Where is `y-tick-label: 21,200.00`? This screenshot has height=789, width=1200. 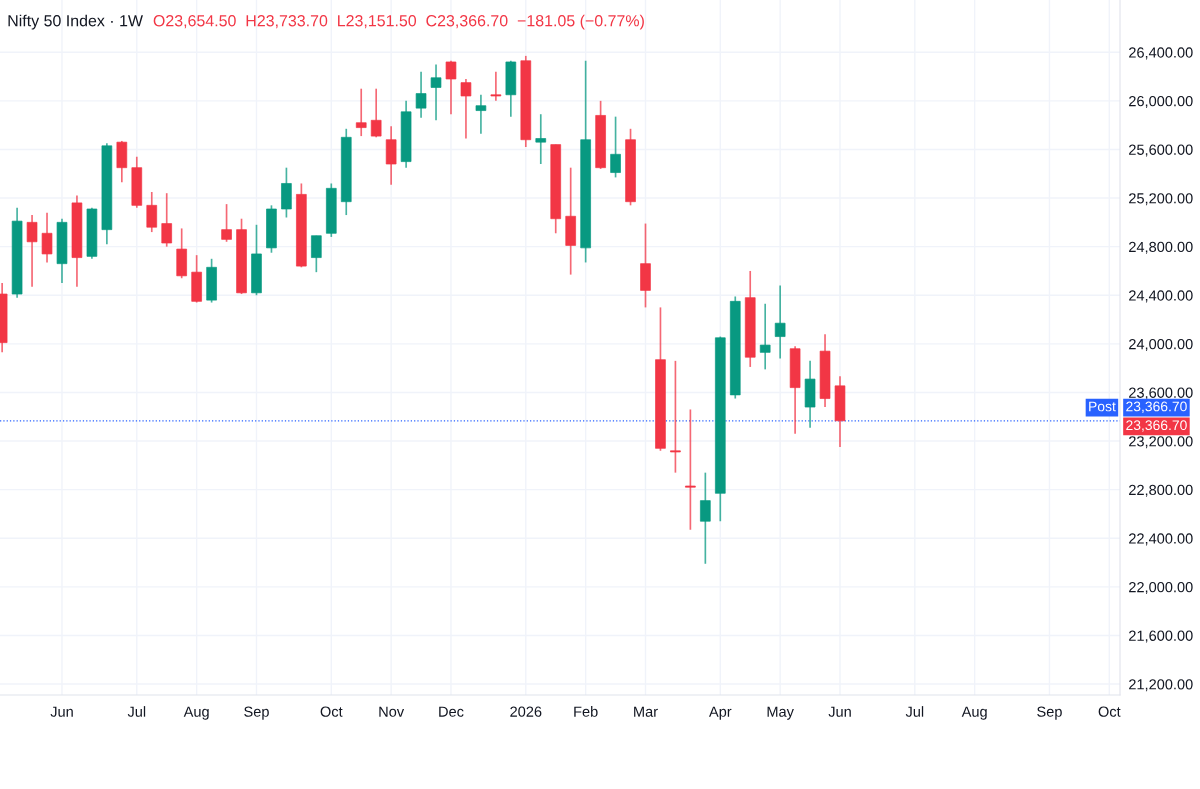 y-tick-label: 21,200.00 is located at coordinates (1161, 685).